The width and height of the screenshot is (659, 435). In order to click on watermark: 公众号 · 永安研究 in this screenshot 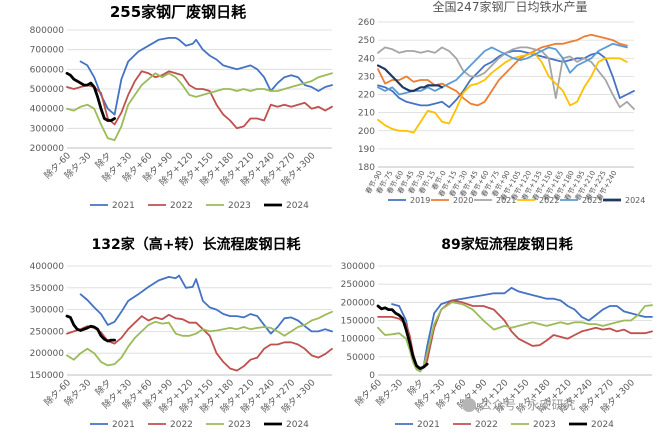, I will do `click(518, 404)`.